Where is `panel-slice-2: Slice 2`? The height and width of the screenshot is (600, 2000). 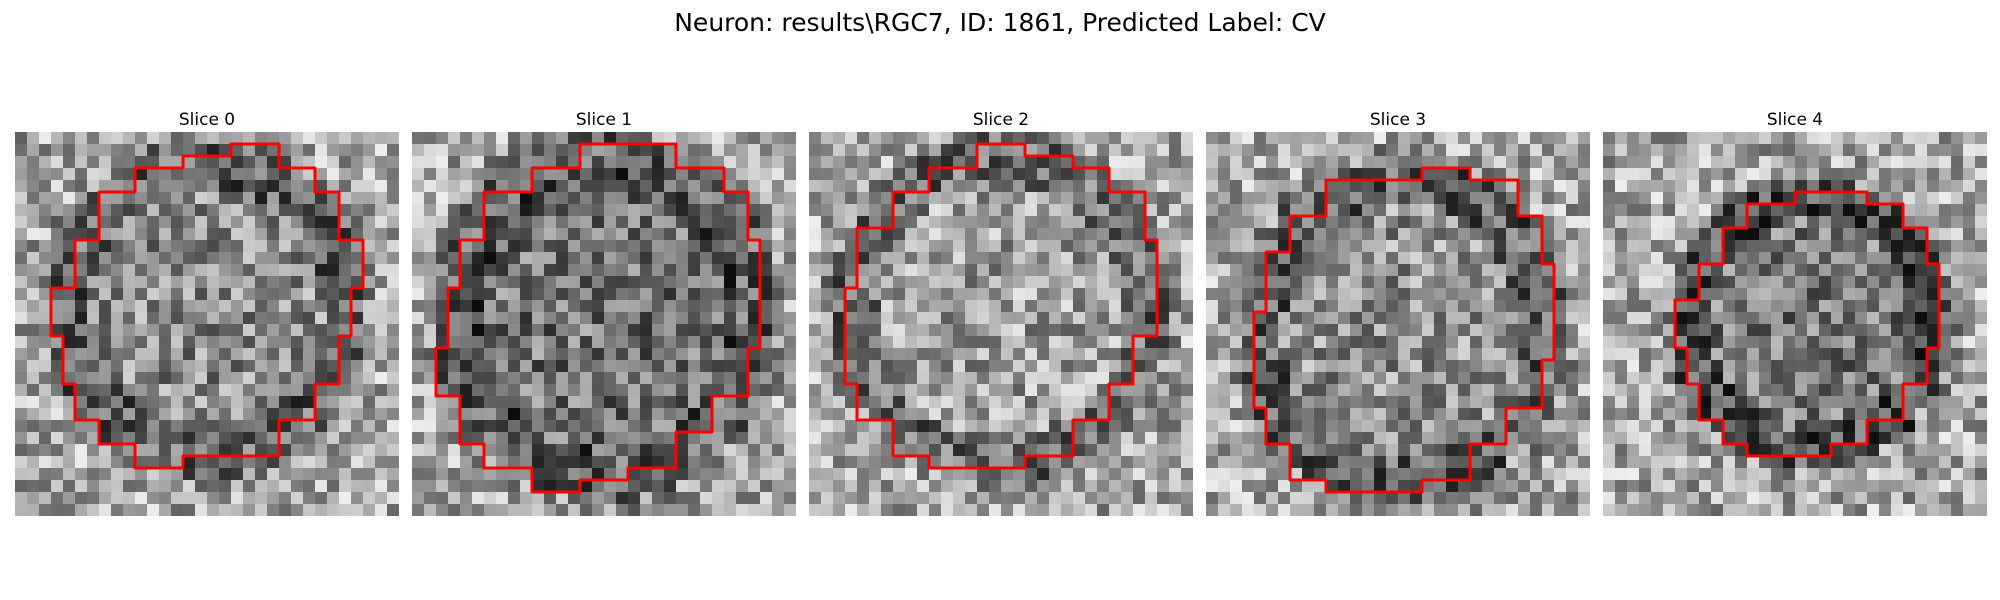
panel-slice-2: Slice 2 is located at coordinates (1001, 312).